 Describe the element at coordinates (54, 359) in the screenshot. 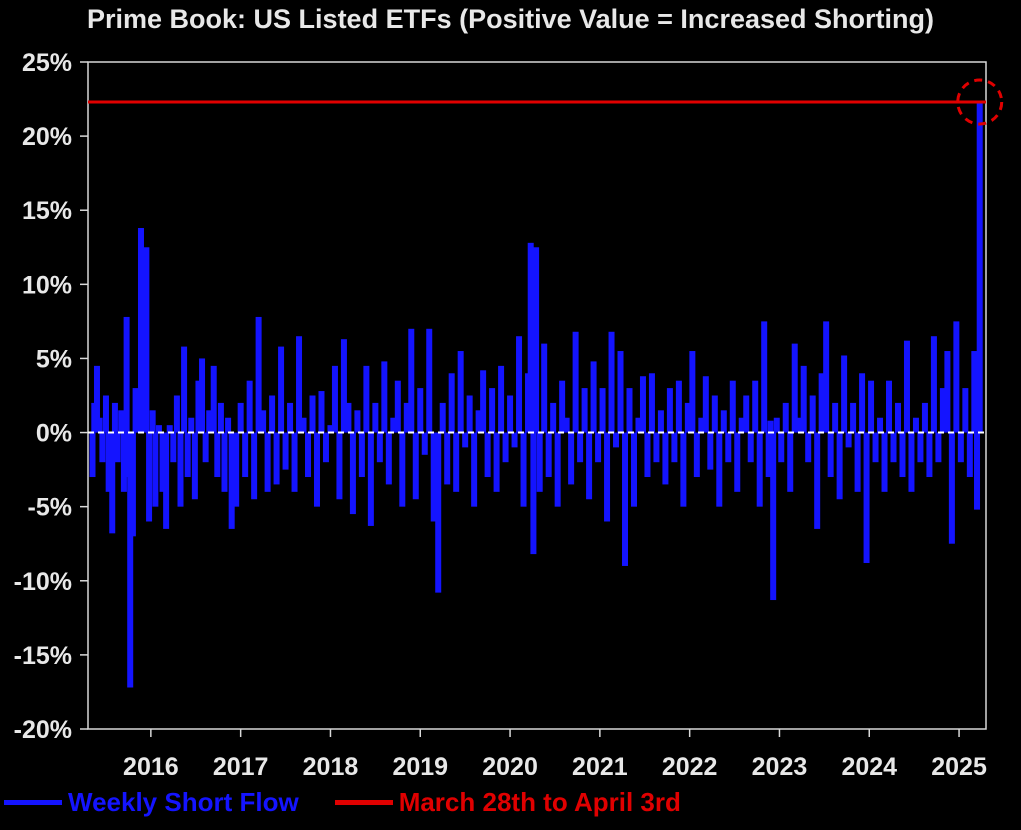

I see `y-tick-label: 5%` at that location.